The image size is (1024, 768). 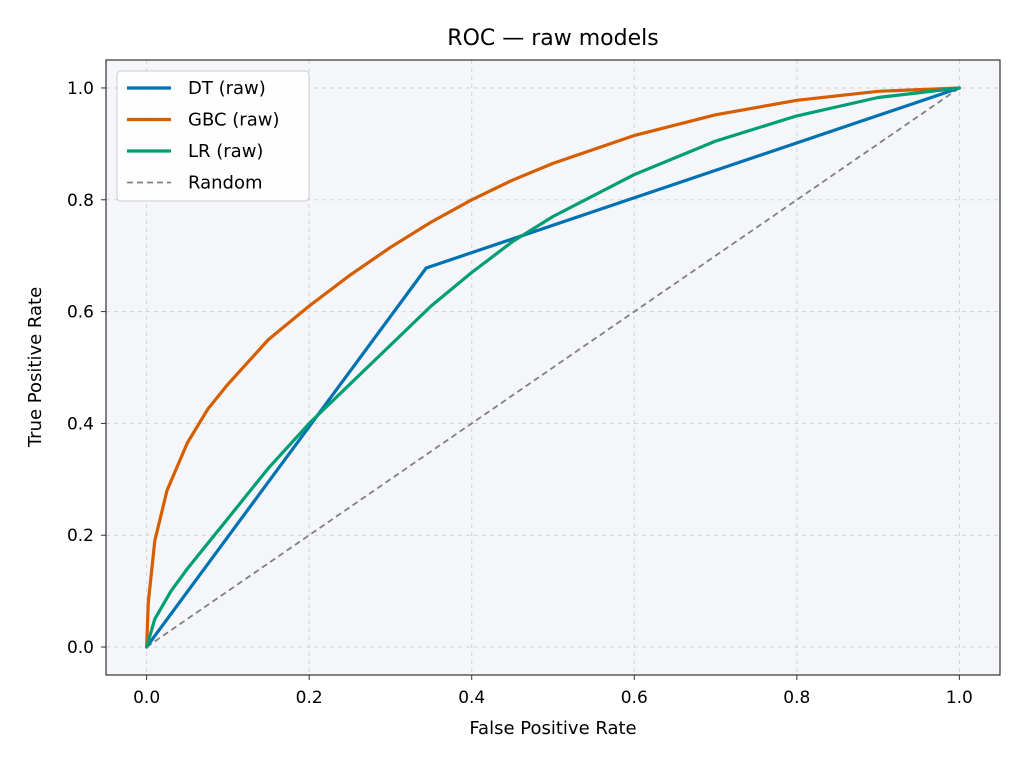 I want to click on y-tick-label: 0.2, so click(x=80, y=536).